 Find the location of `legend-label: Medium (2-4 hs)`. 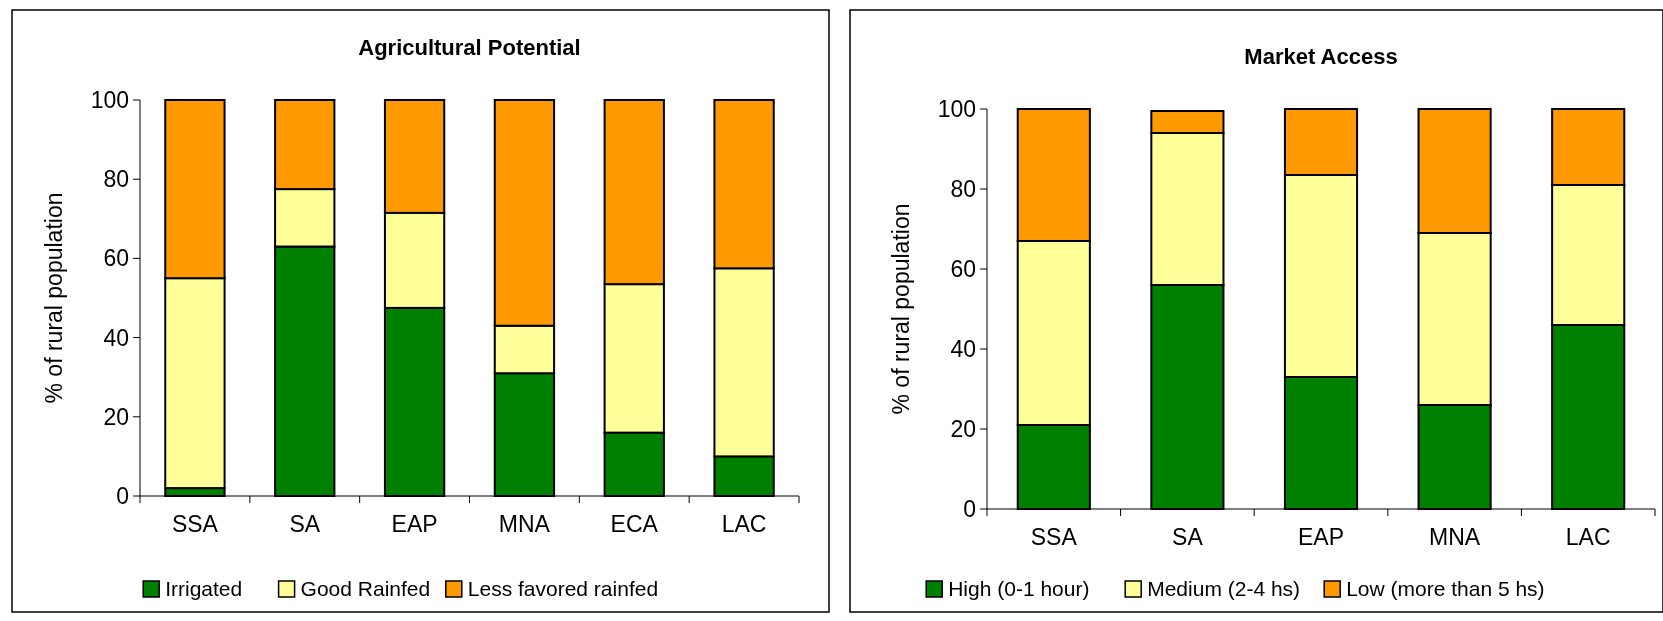

legend-label: Medium (2-4 hs) is located at coordinates (1224, 588).